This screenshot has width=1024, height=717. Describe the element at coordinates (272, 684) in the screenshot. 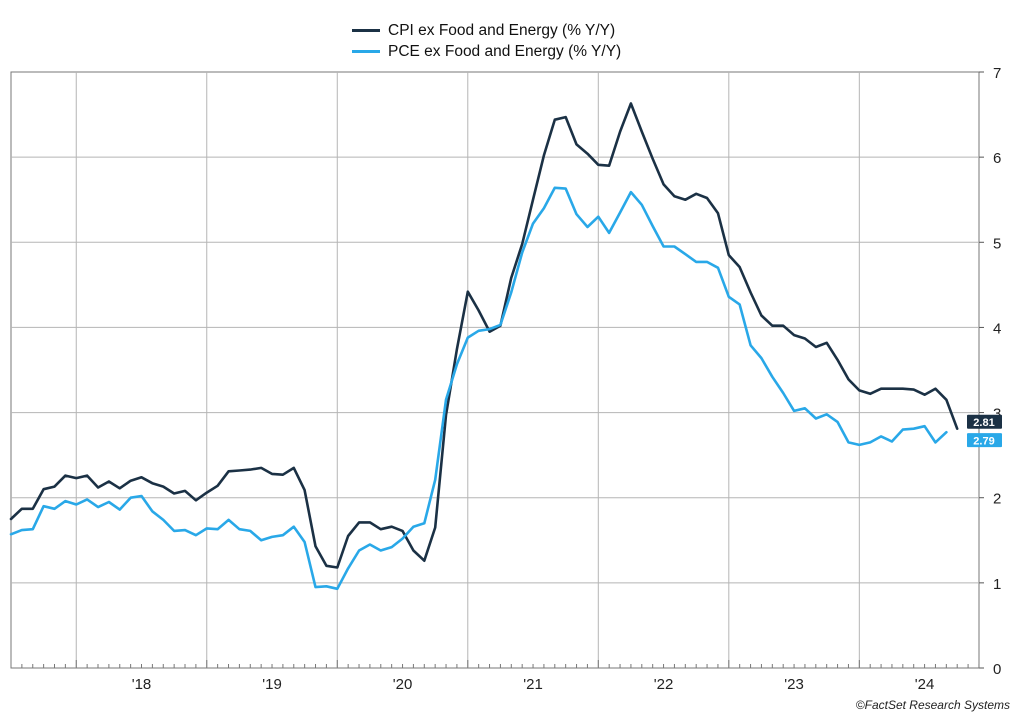

I see `x-tick-label: '19` at that location.